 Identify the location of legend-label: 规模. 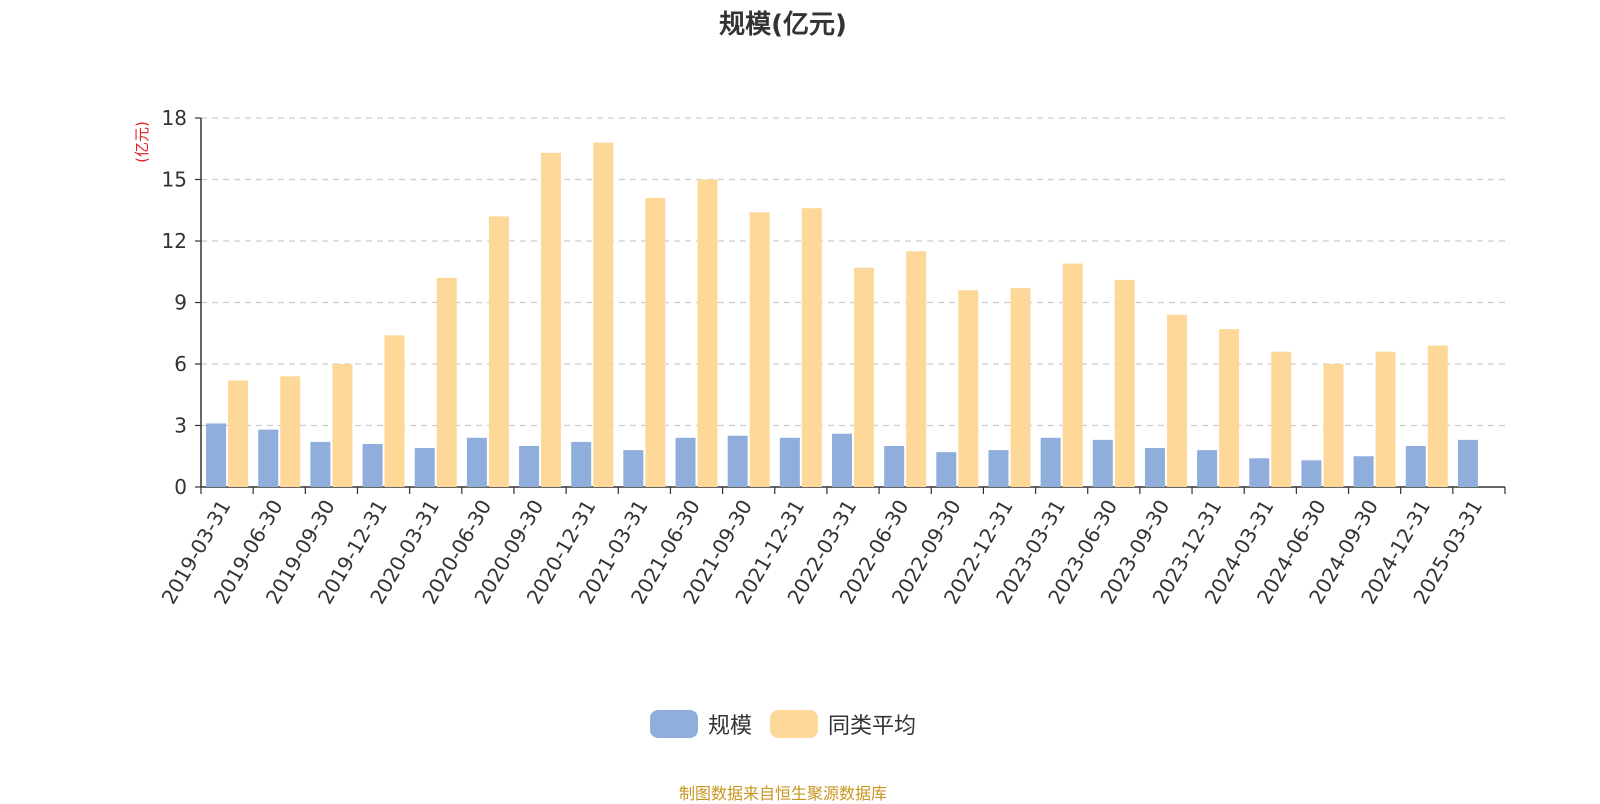
(729, 726).